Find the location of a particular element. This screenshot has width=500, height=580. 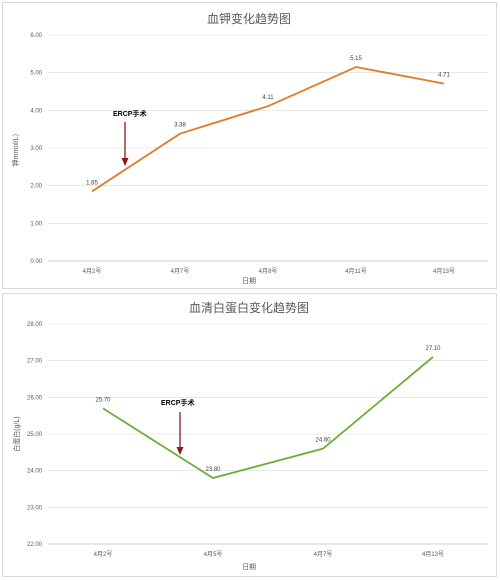

x-tick-label: 4月5号 is located at coordinates (213, 554).